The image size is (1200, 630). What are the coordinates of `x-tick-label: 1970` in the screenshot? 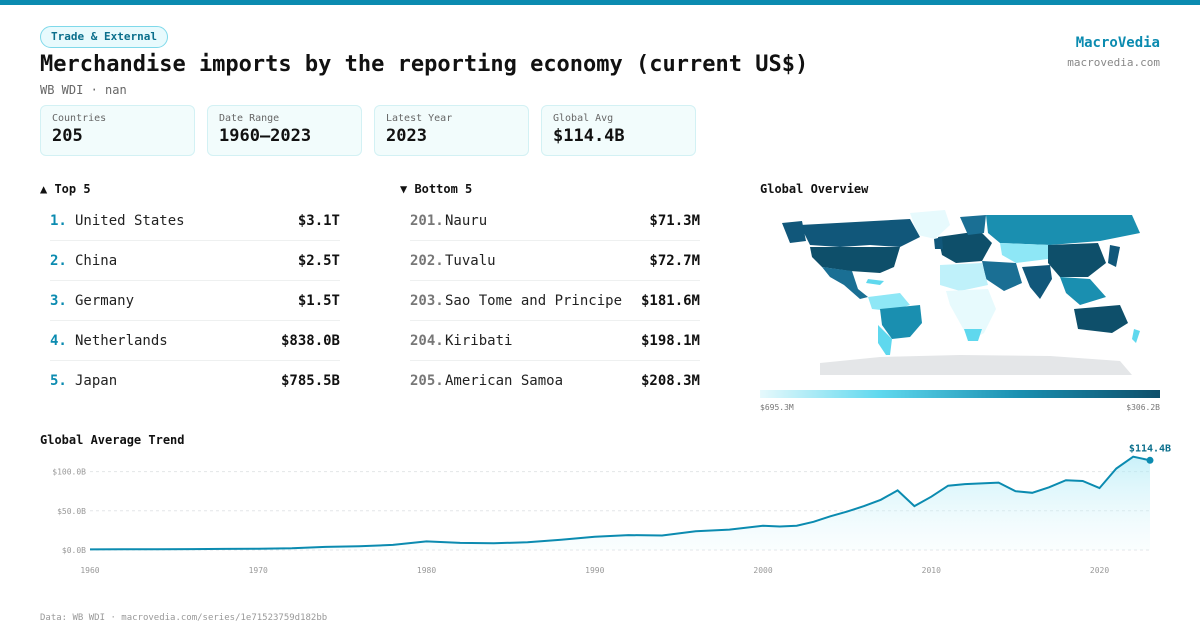 It's located at (258, 570).